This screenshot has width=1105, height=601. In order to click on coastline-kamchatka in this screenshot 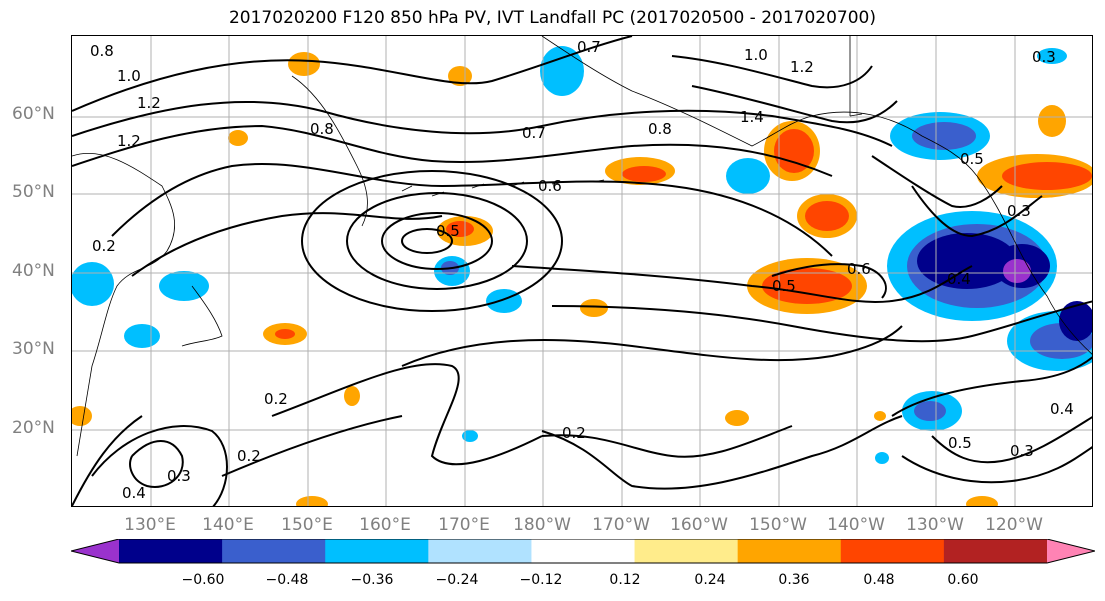, I will do `click(329, 151)`.